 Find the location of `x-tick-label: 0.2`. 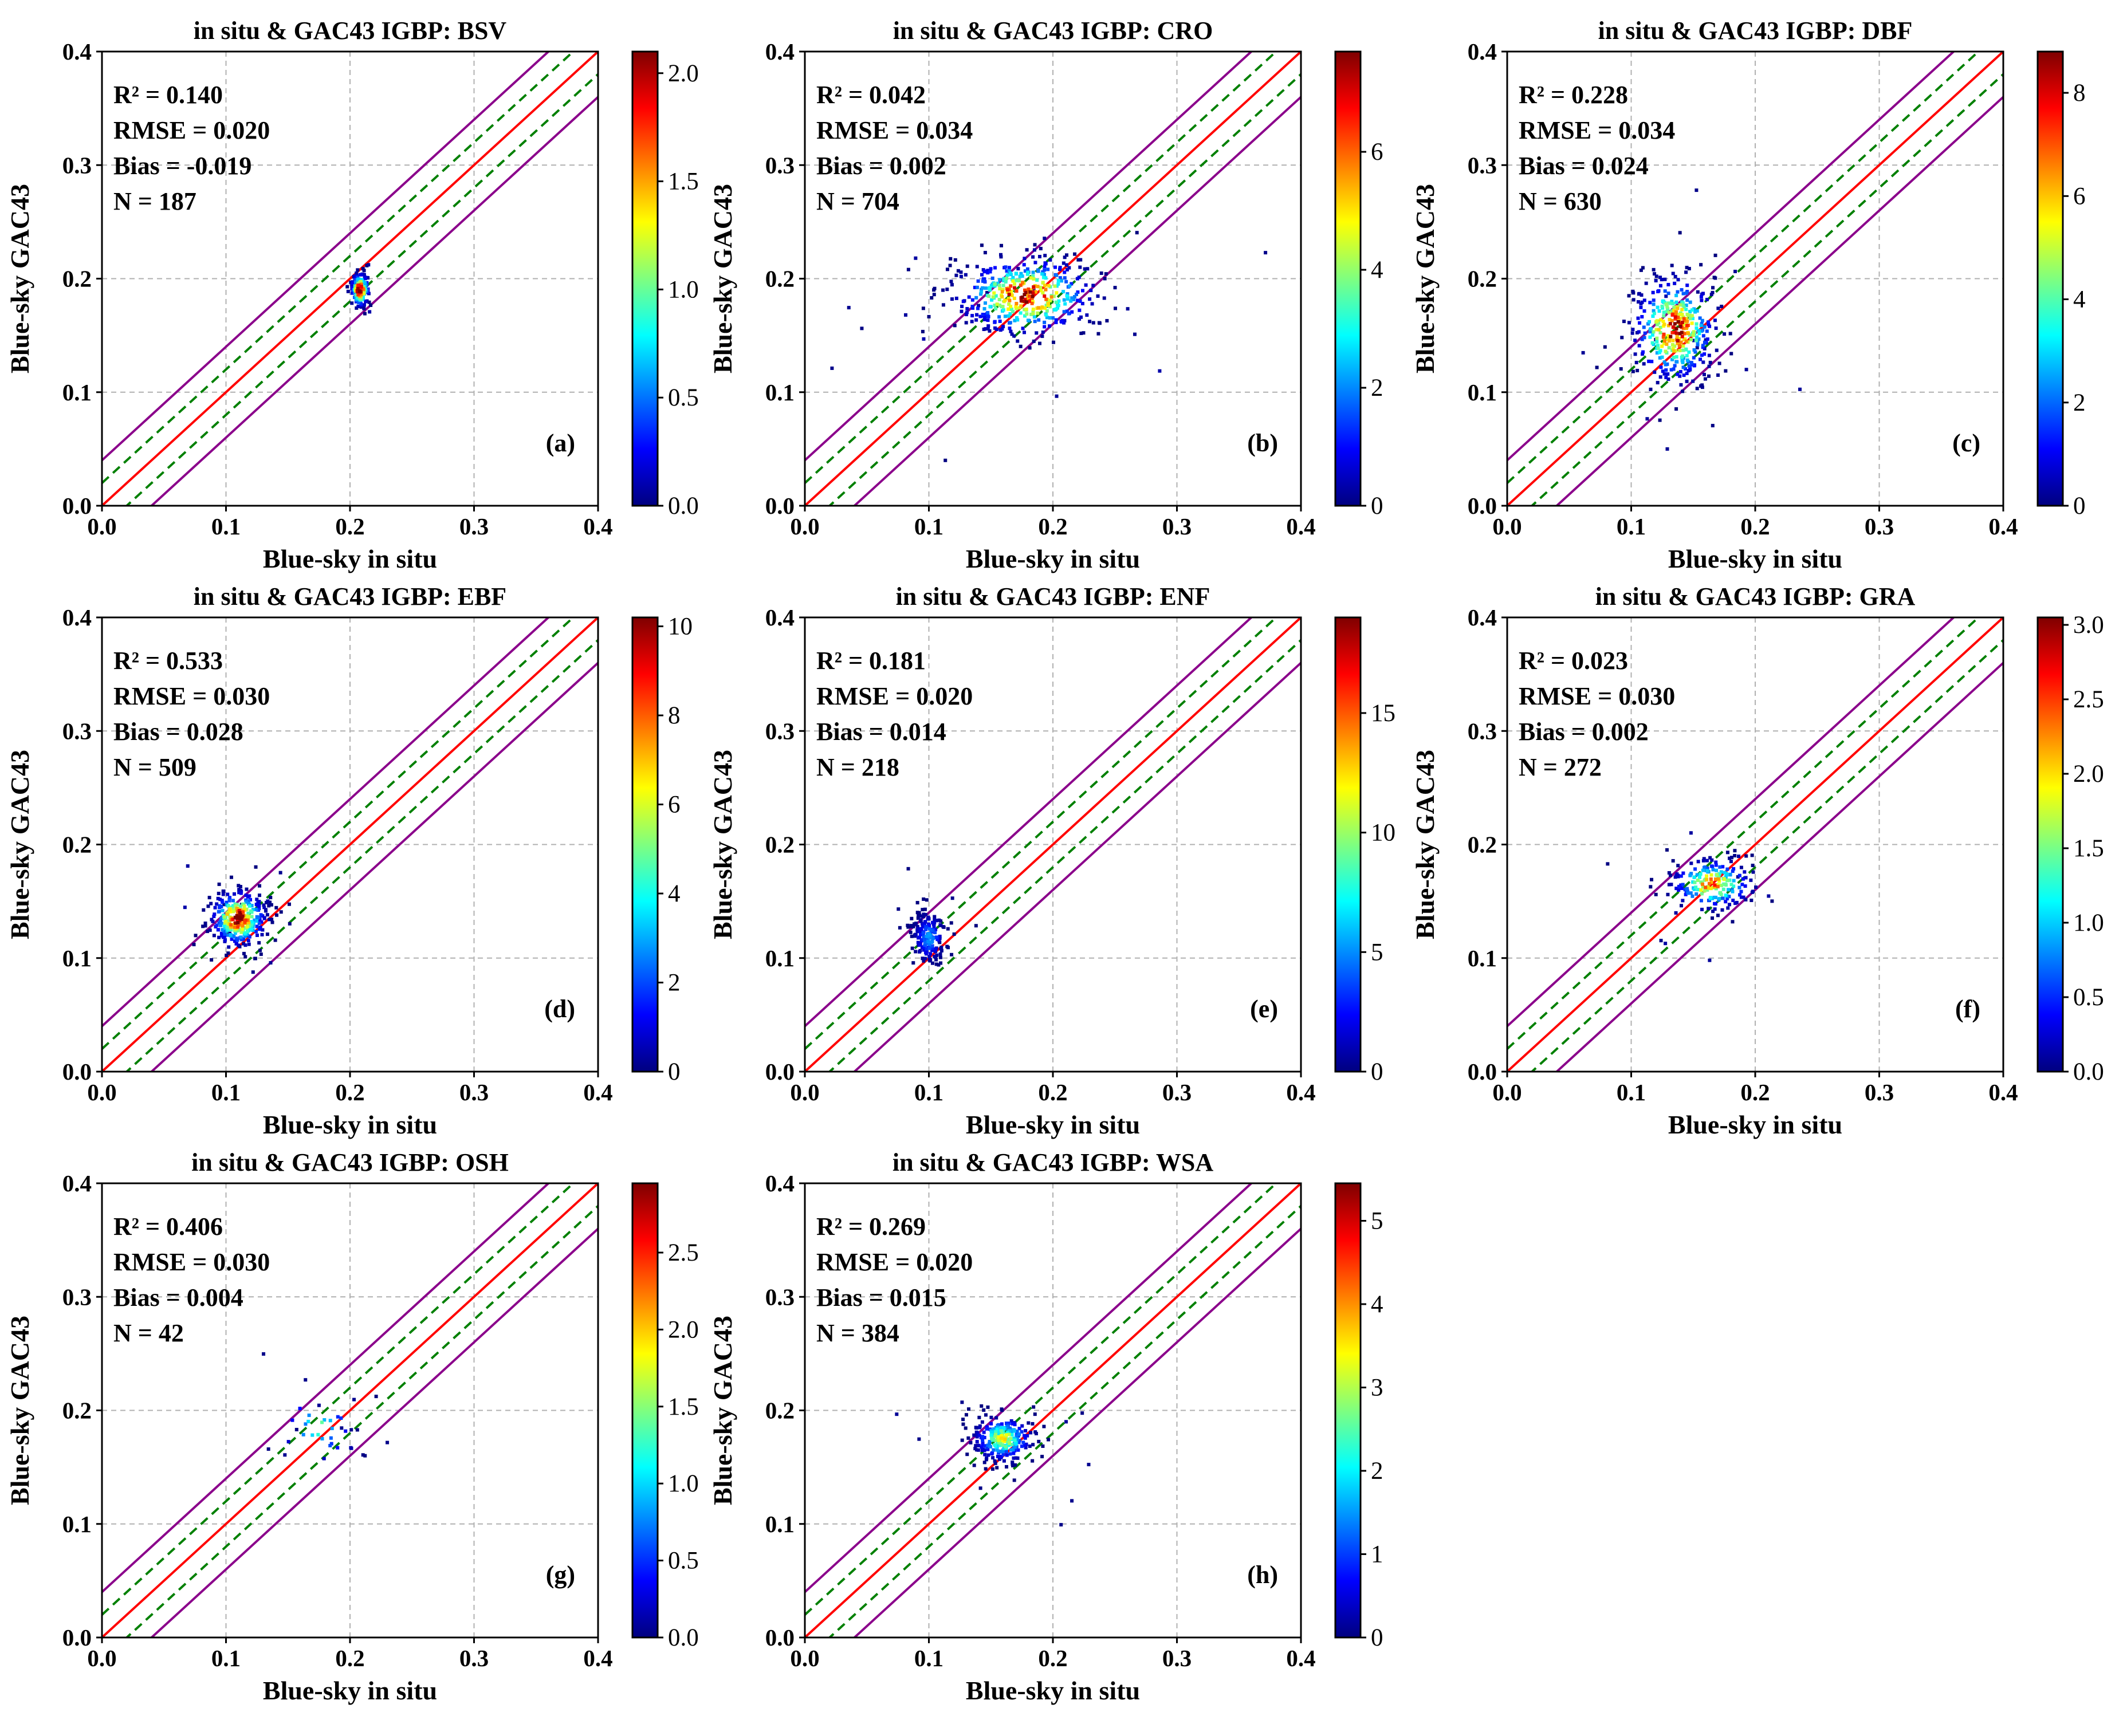

x-tick-label: 0.2 is located at coordinates (1052, 1658).